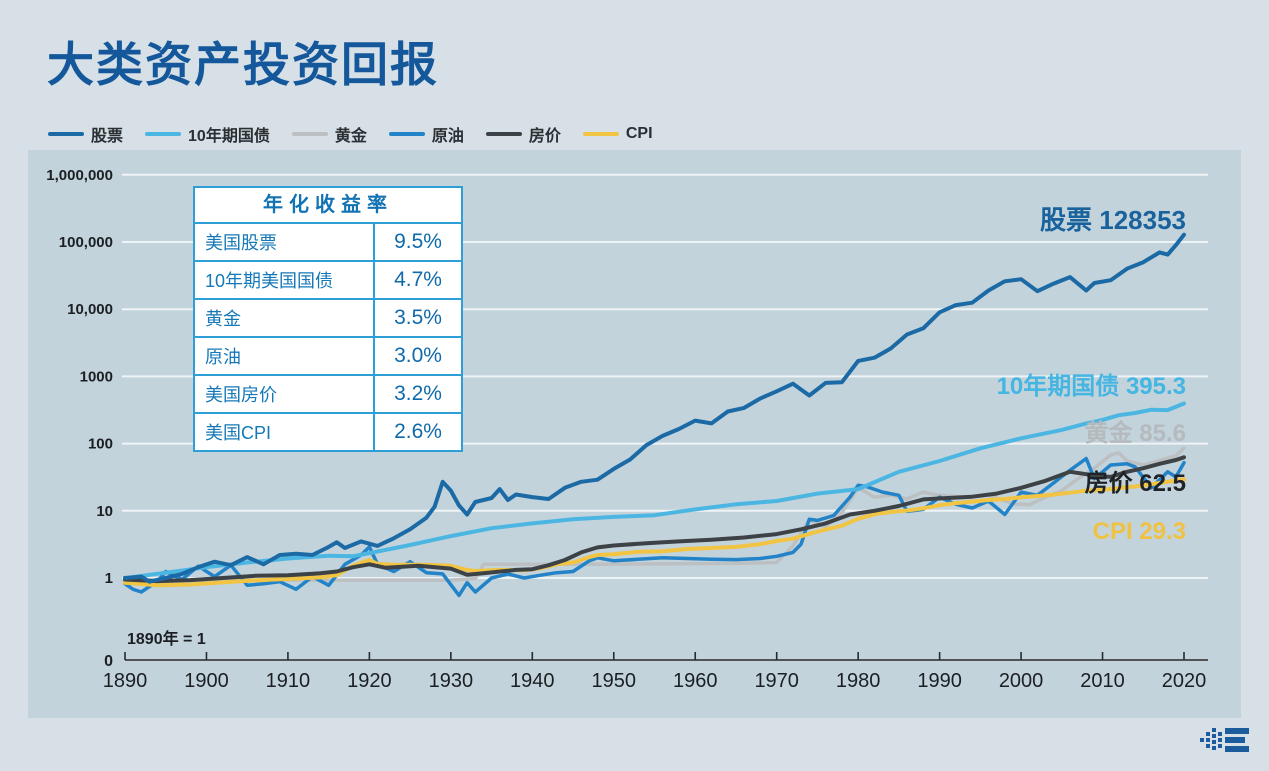 The image size is (1269, 771). Describe the element at coordinates (451, 681) in the screenshot. I see `svg-text: 1930` at that location.